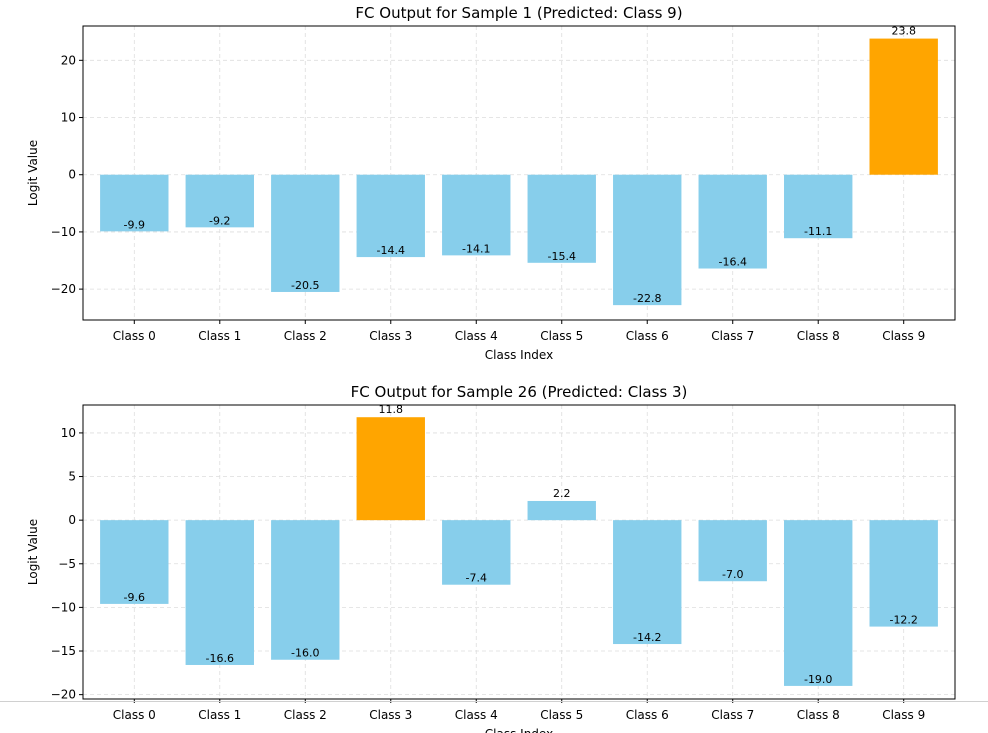  Describe the element at coordinates (647, 637) in the screenshot. I see `bar-value-label: -14.2` at that location.